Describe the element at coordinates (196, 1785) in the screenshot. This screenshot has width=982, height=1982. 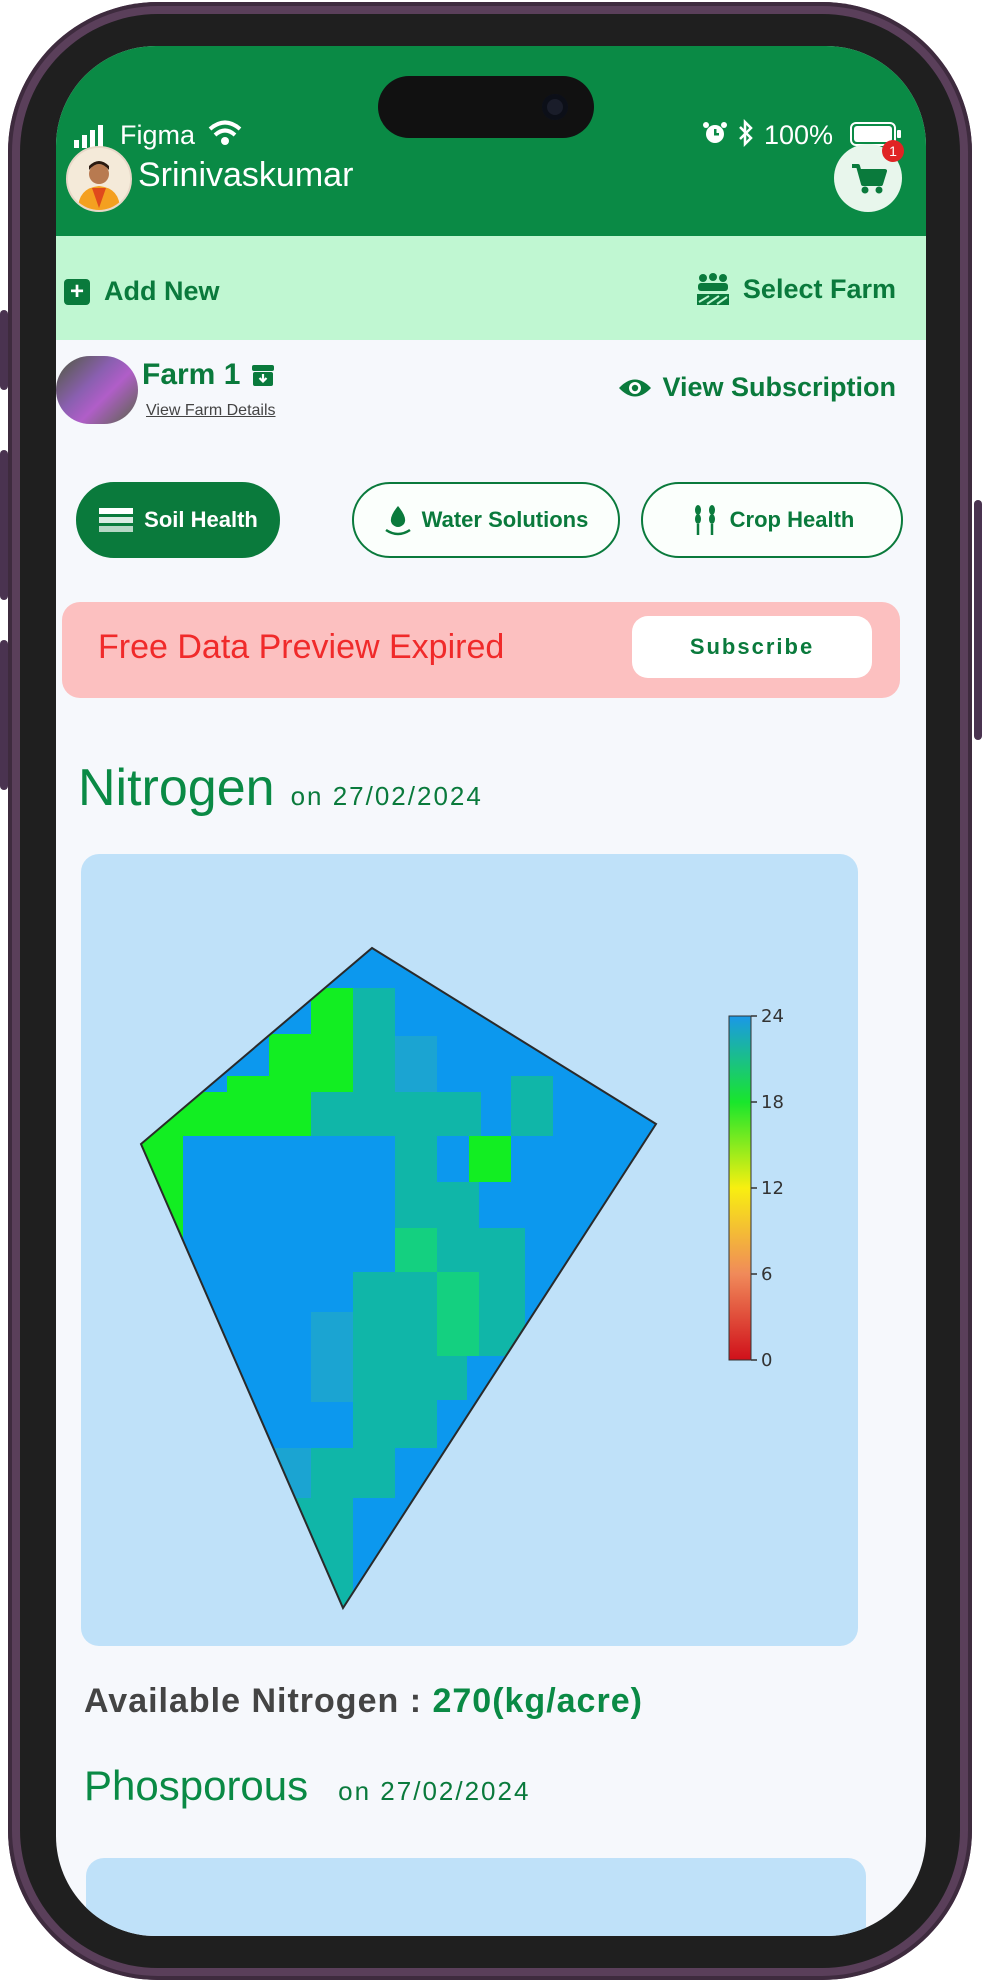
I see `phosphorous-title: Phosporous` at that location.